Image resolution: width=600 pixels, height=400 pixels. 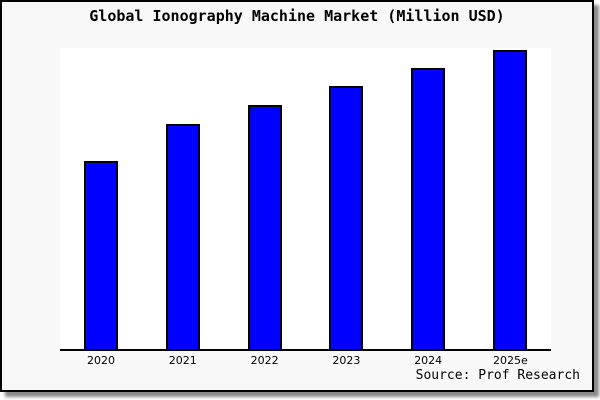 I want to click on x-tick-label-2022: 2022, so click(x=264, y=360).